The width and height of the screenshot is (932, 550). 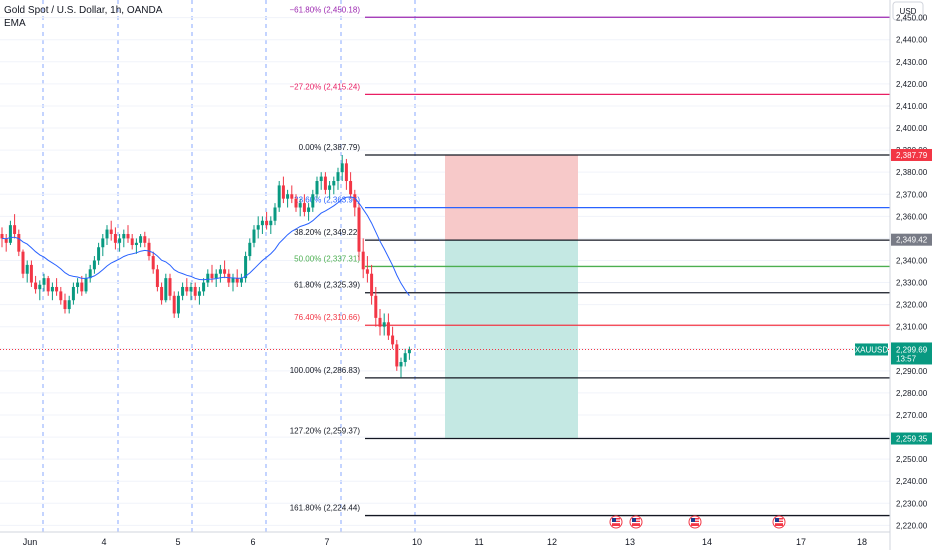 What do you see at coordinates (912, 459) in the screenshot?
I see `price-tick-label: 2,250.00` at bounding box center [912, 459].